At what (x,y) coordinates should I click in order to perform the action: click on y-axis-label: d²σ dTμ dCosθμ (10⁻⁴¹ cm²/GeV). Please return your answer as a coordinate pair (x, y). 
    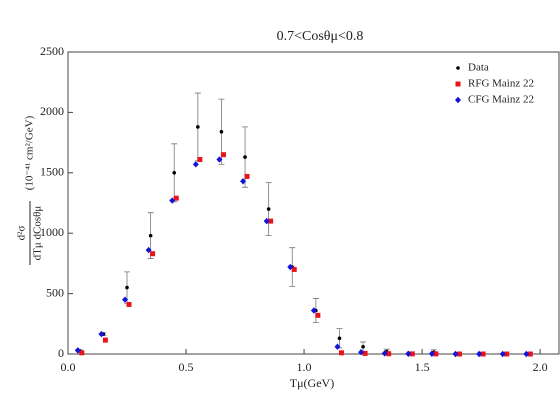
    Looking at the image, I should click on (30, 190).